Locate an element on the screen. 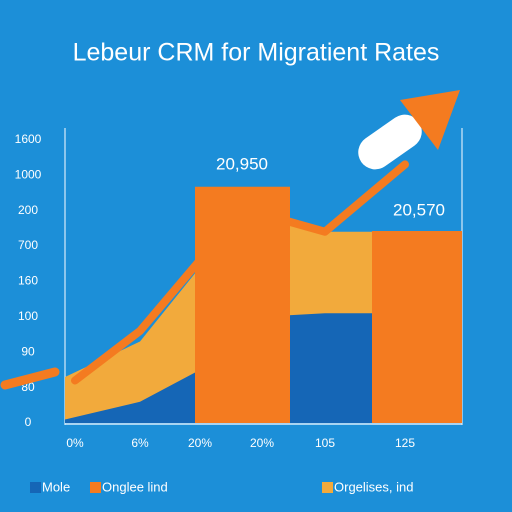 This screenshot has height=512, width=512. y-tick-label: 160 is located at coordinates (28, 281).